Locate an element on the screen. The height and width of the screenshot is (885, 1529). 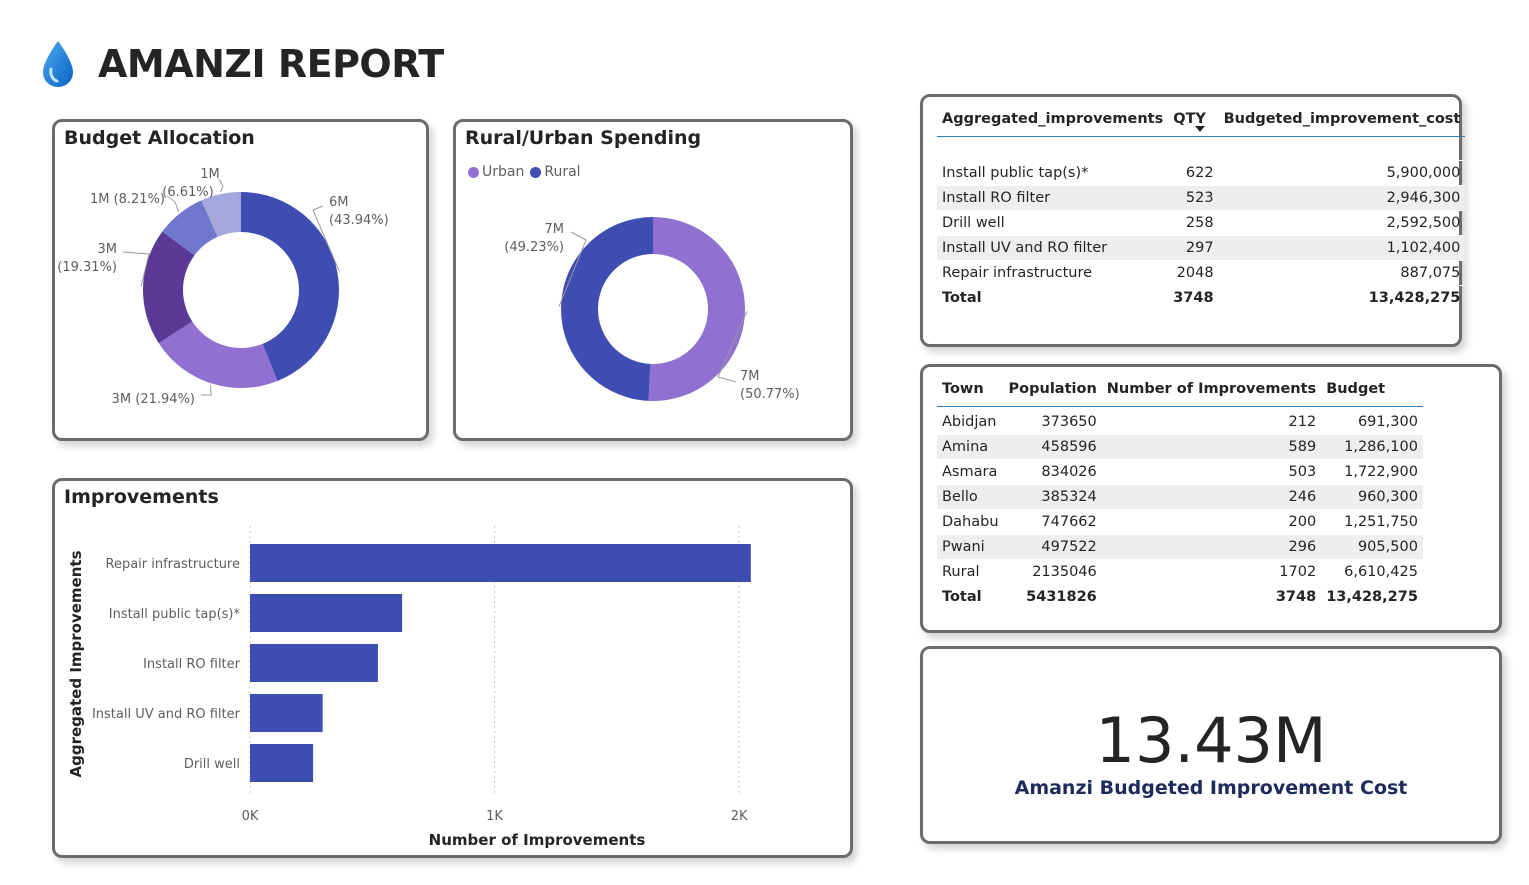
kpi-label: Amanzi Budgeted Improvement Cost is located at coordinates (1211, 788).